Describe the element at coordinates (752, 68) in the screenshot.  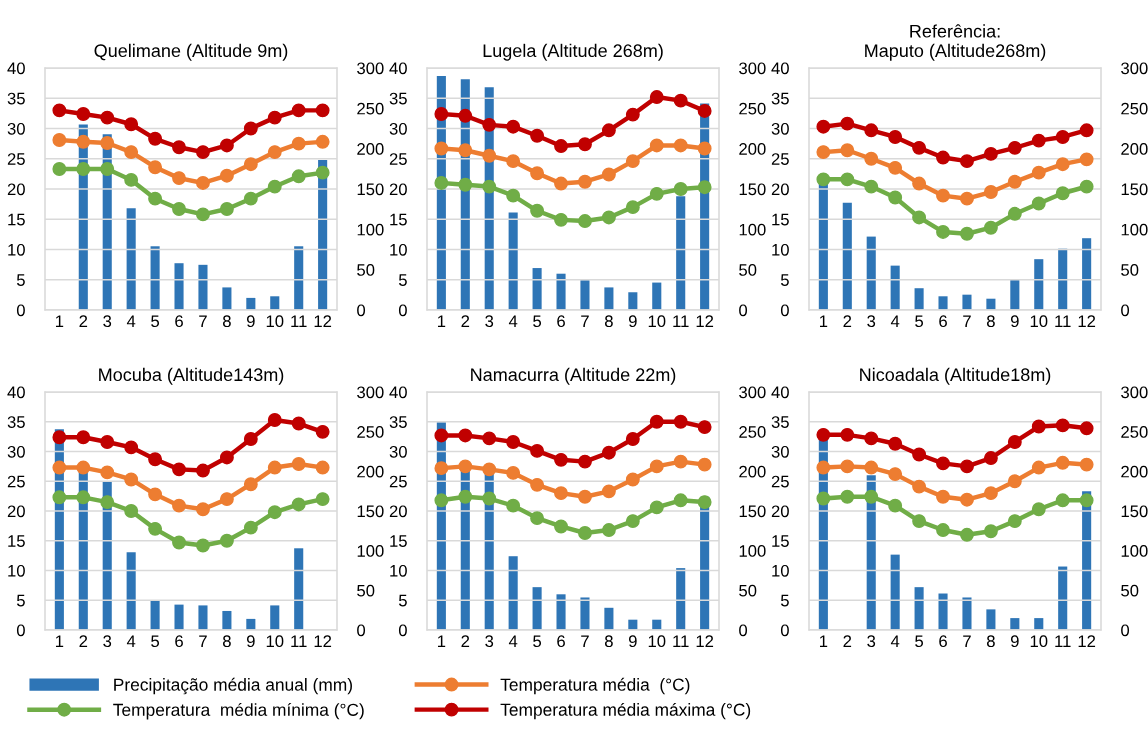
I see `y2-tick-label: 300` at that location.